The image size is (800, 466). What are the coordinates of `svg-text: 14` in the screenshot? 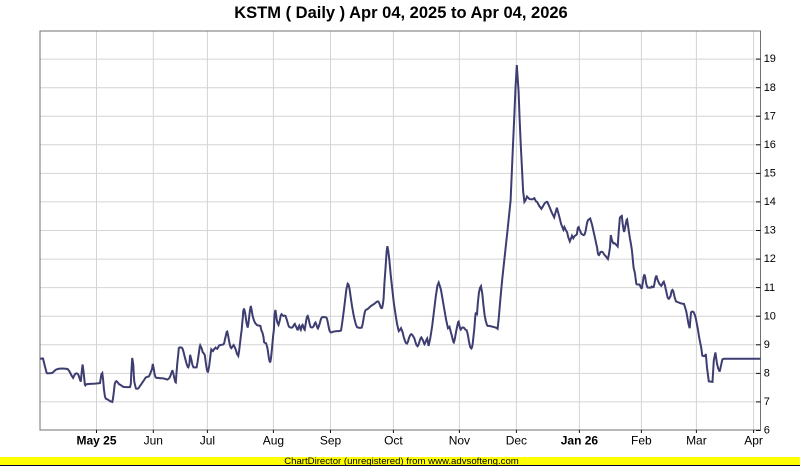 It's located at (770, 202).